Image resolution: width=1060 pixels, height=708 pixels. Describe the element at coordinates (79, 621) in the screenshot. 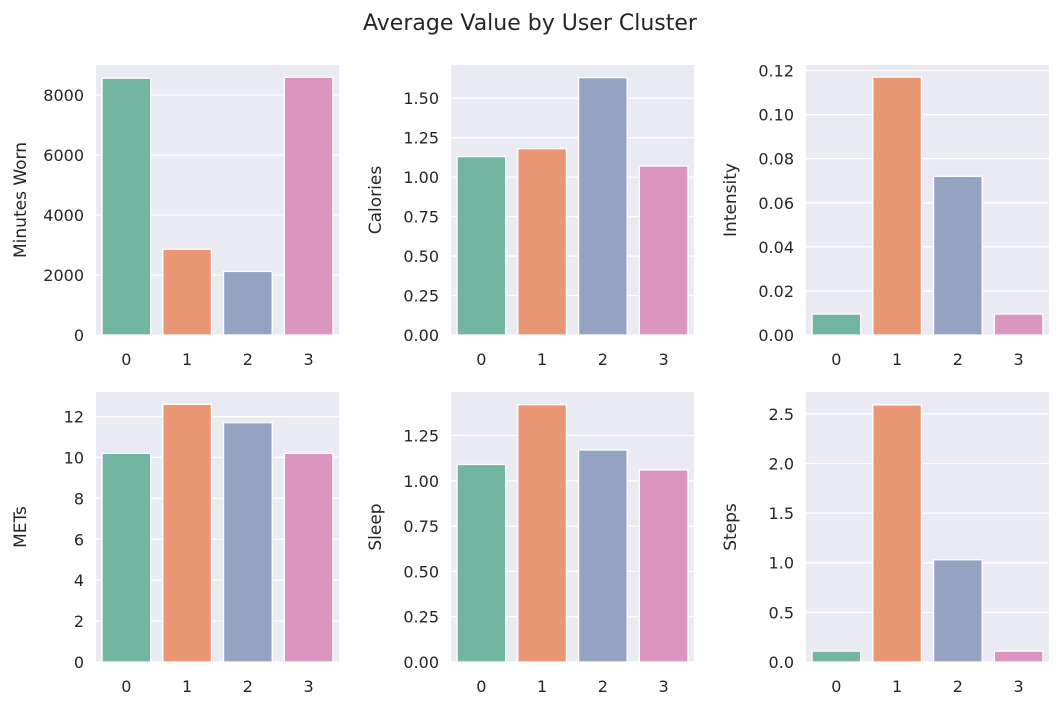

I see `y-tick-label: 2` at that location.